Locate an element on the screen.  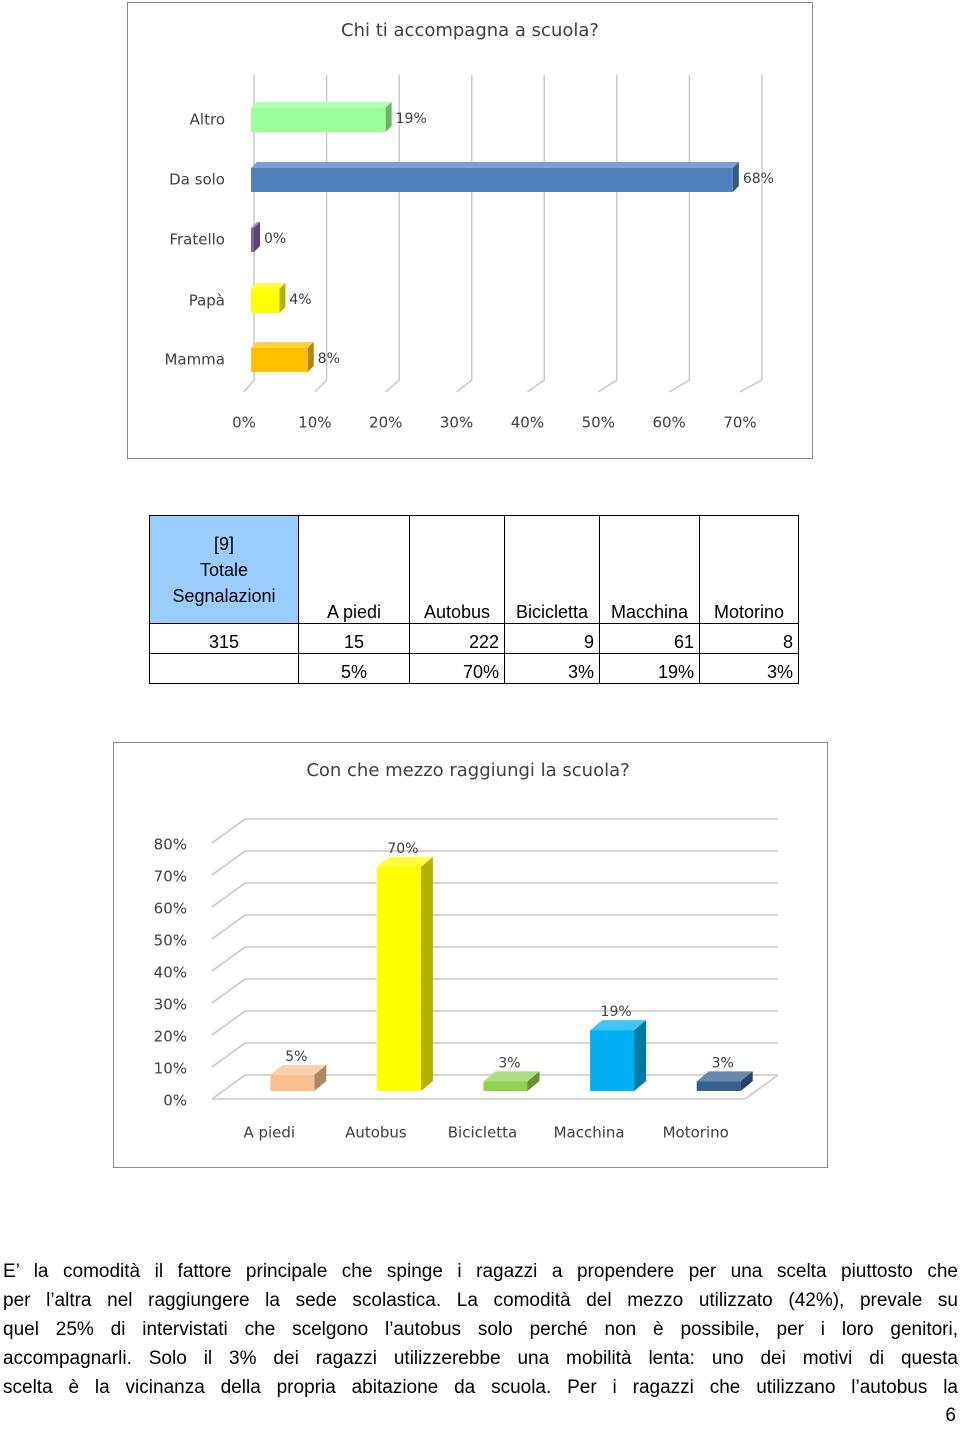
x-tick-label: 0% is located at coordinates (244, 423).